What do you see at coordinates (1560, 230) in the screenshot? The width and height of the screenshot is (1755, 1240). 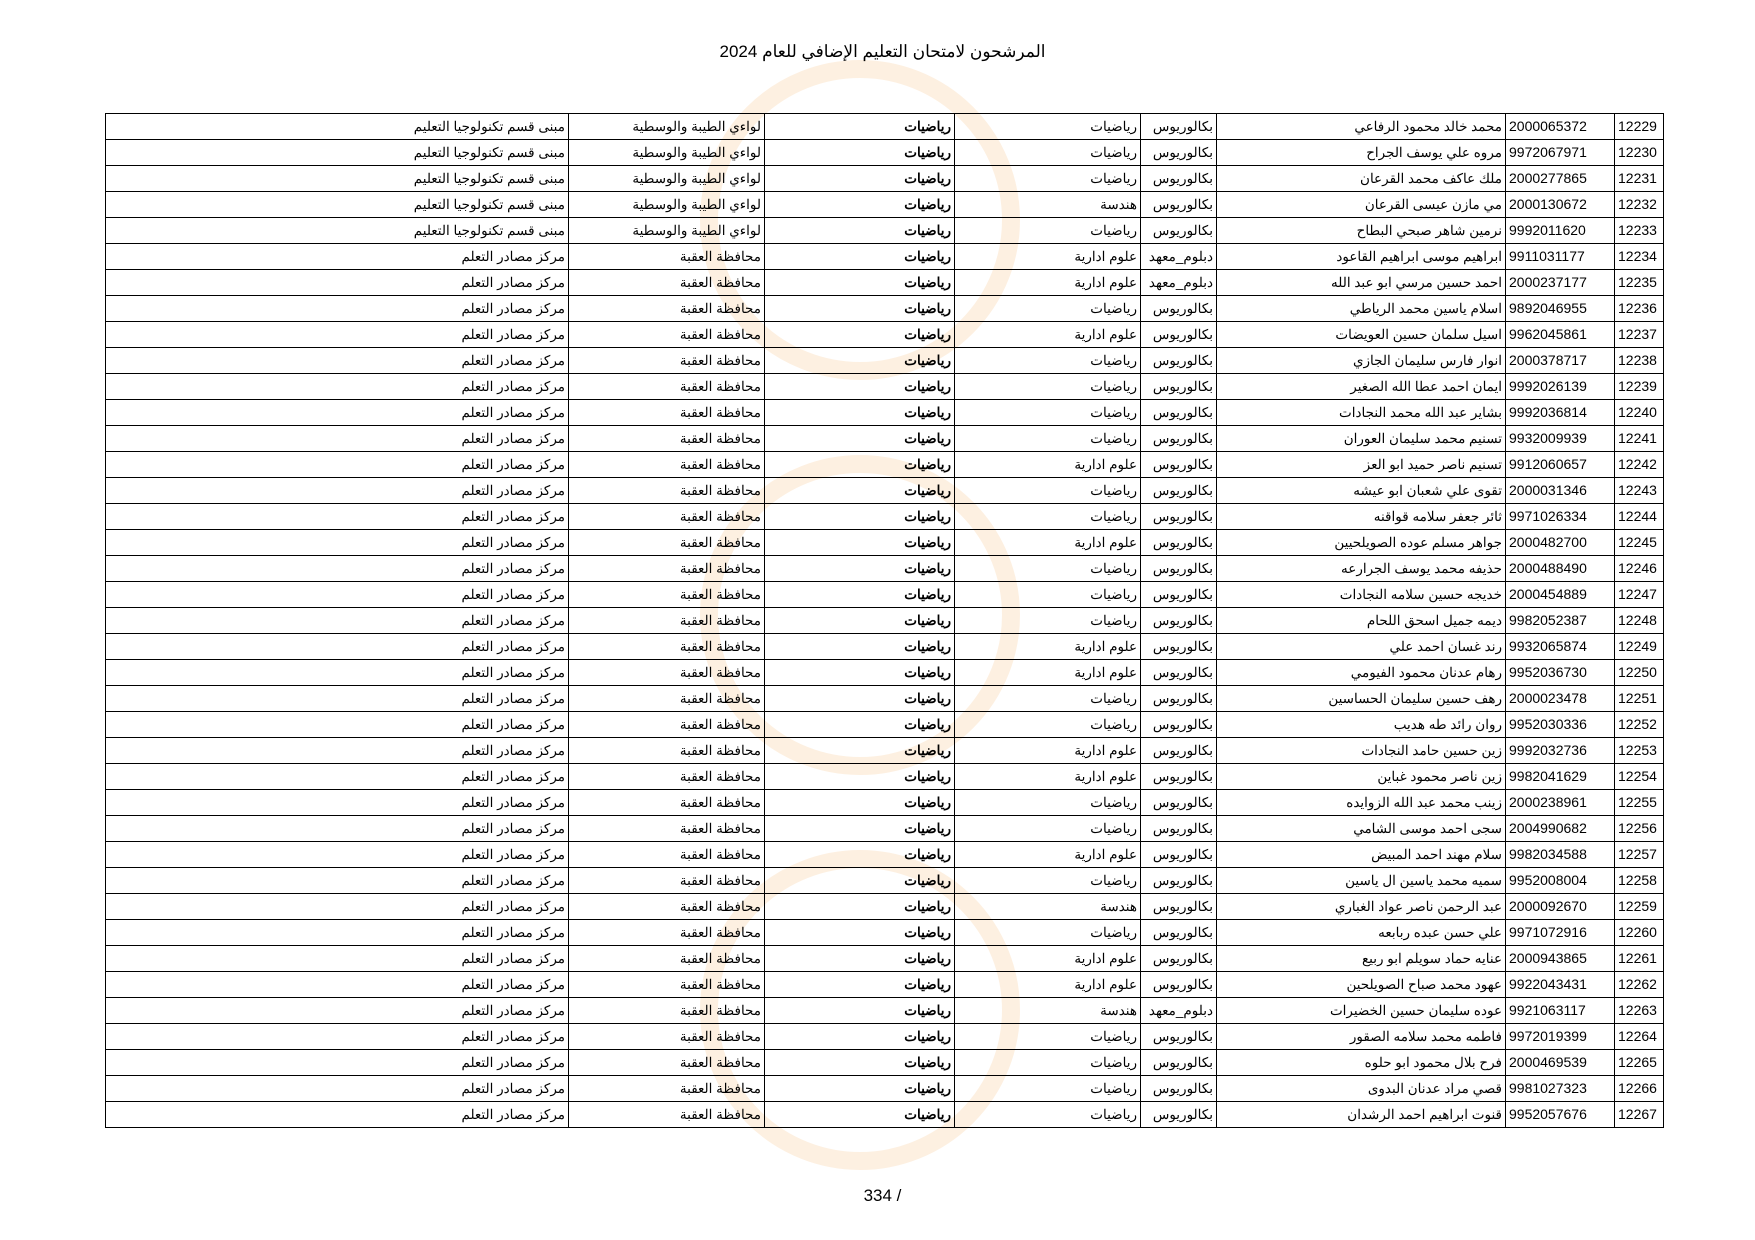 I see `national-id-cell: 9992011620` at bounding box center [1560, 230].